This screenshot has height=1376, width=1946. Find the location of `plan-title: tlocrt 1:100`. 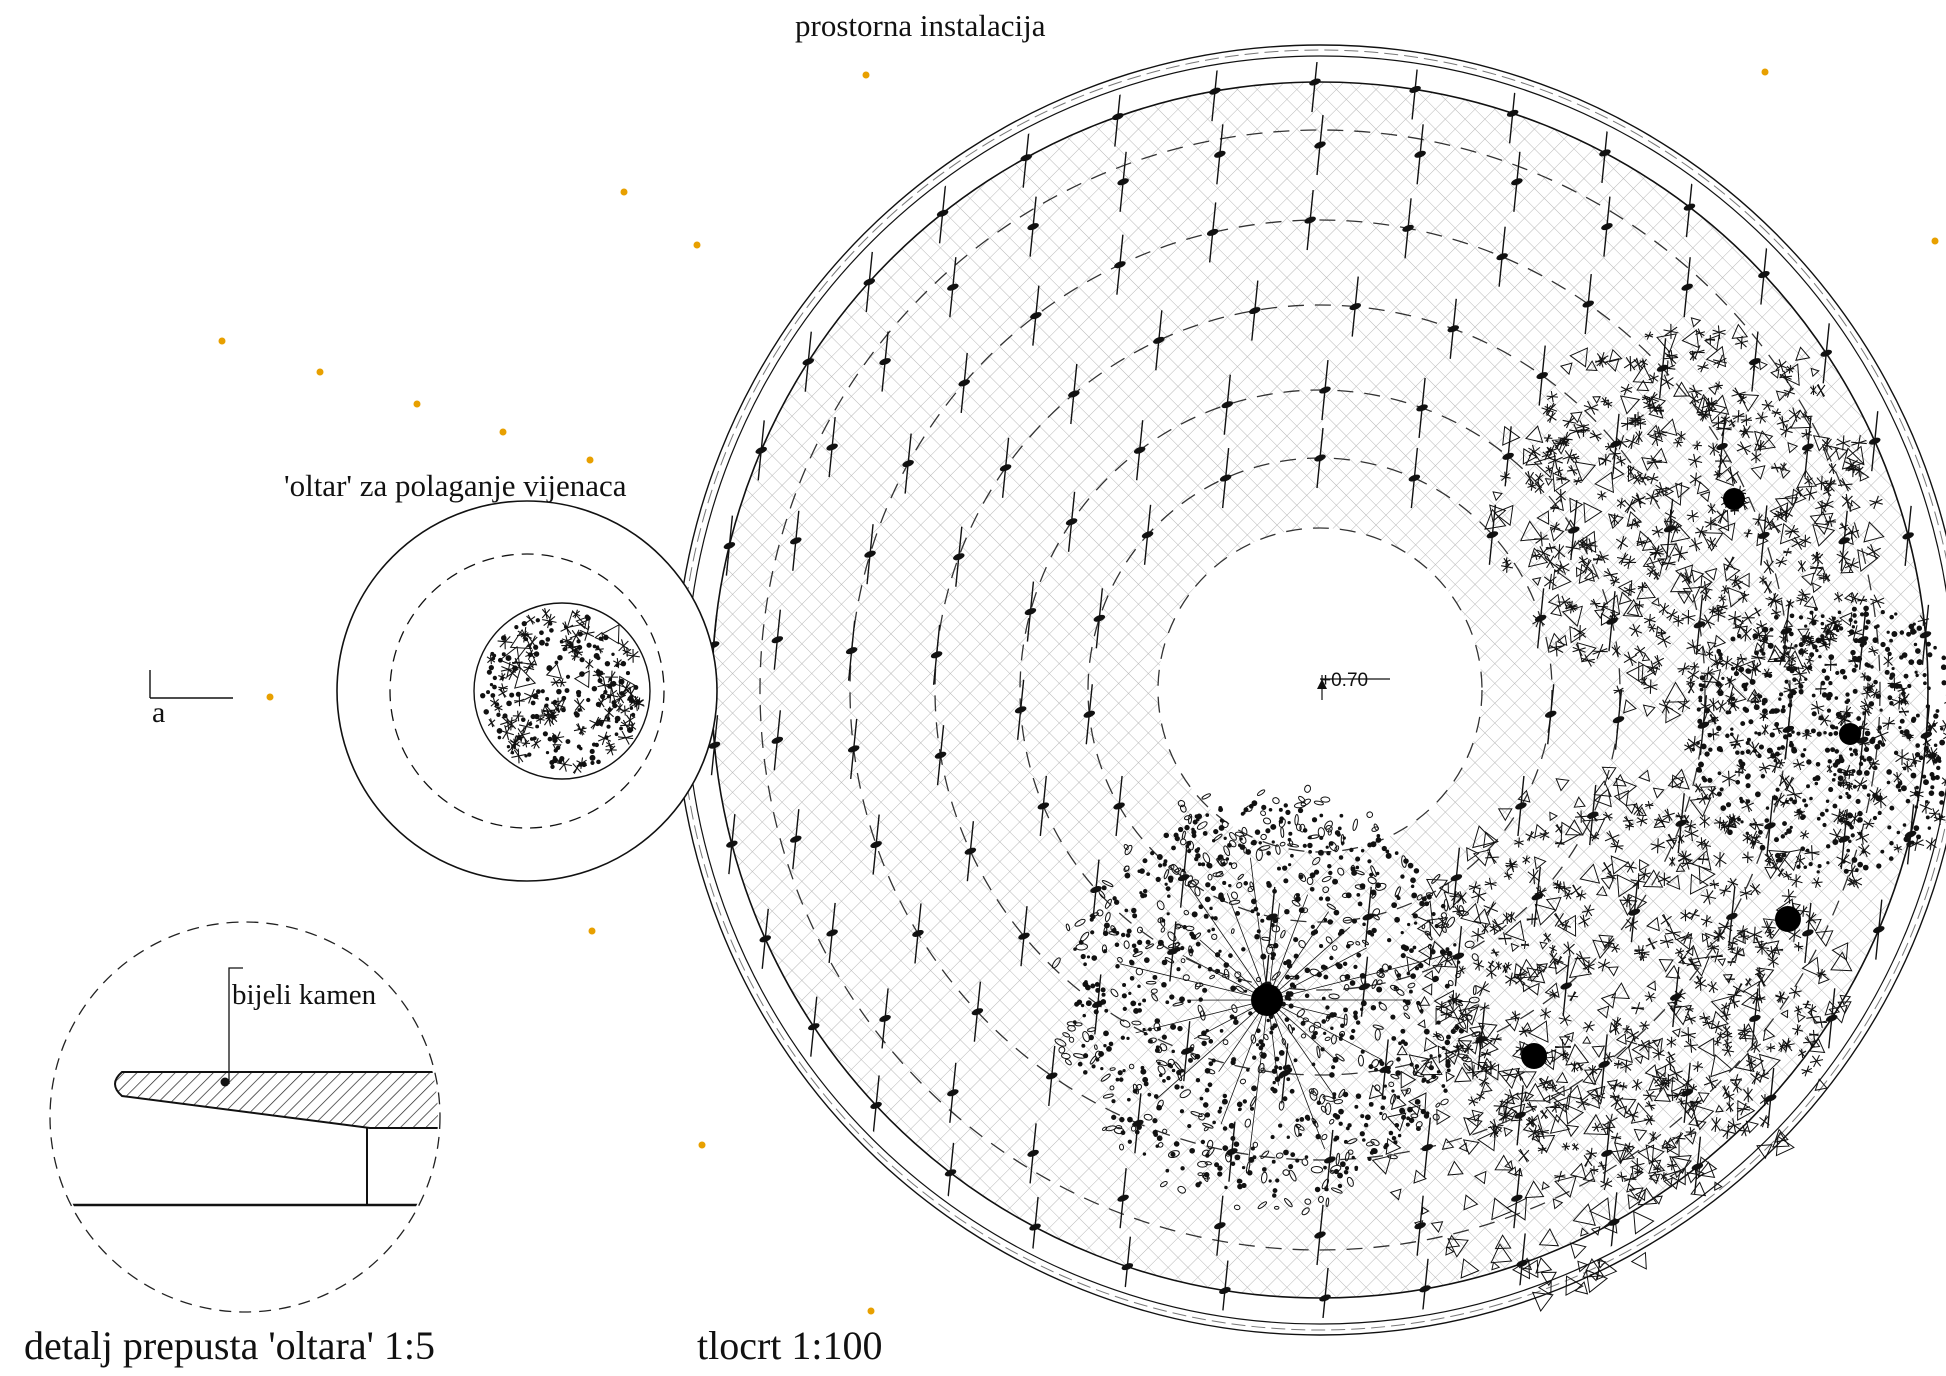

plan-title: tlocrt 1:100 is located at coordinates (790, 1345).